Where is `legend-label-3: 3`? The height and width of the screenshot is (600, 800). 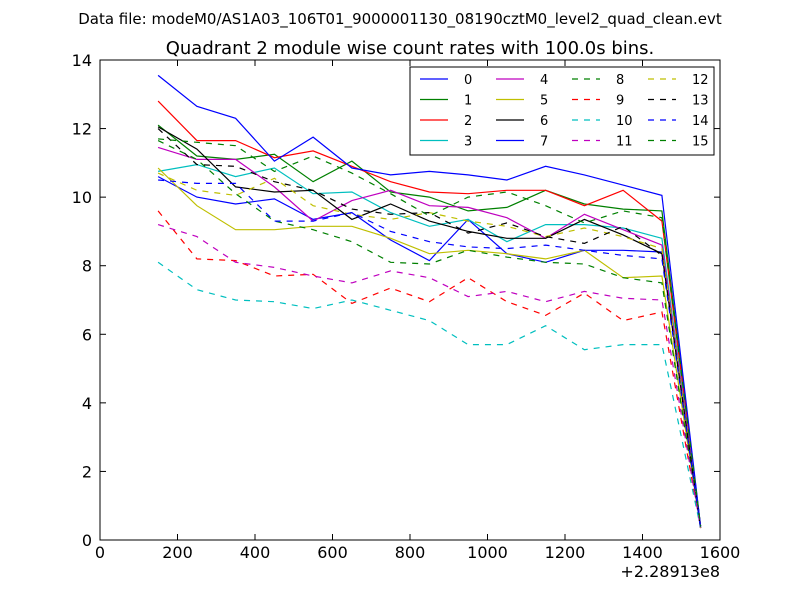 legend-label-3: 3 is located at coordinates (468, 142).